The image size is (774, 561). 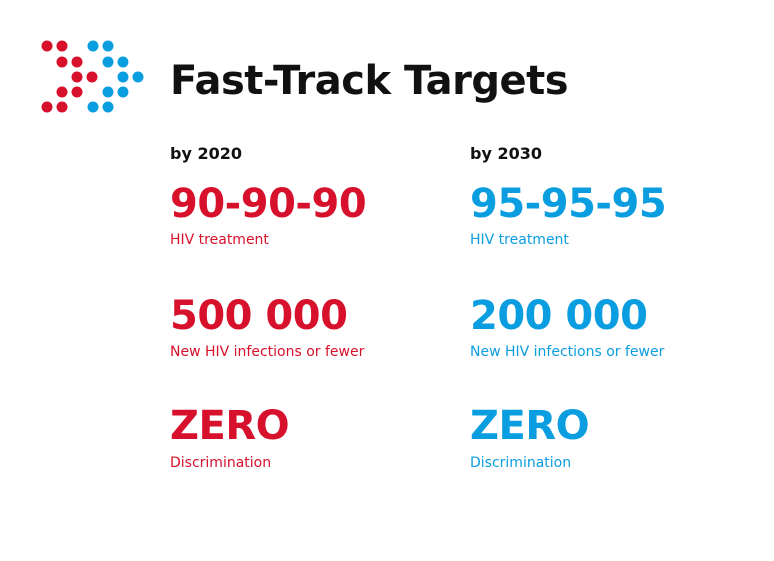 I want to click on column-heading: by 2020, so click(x=206, y=153).